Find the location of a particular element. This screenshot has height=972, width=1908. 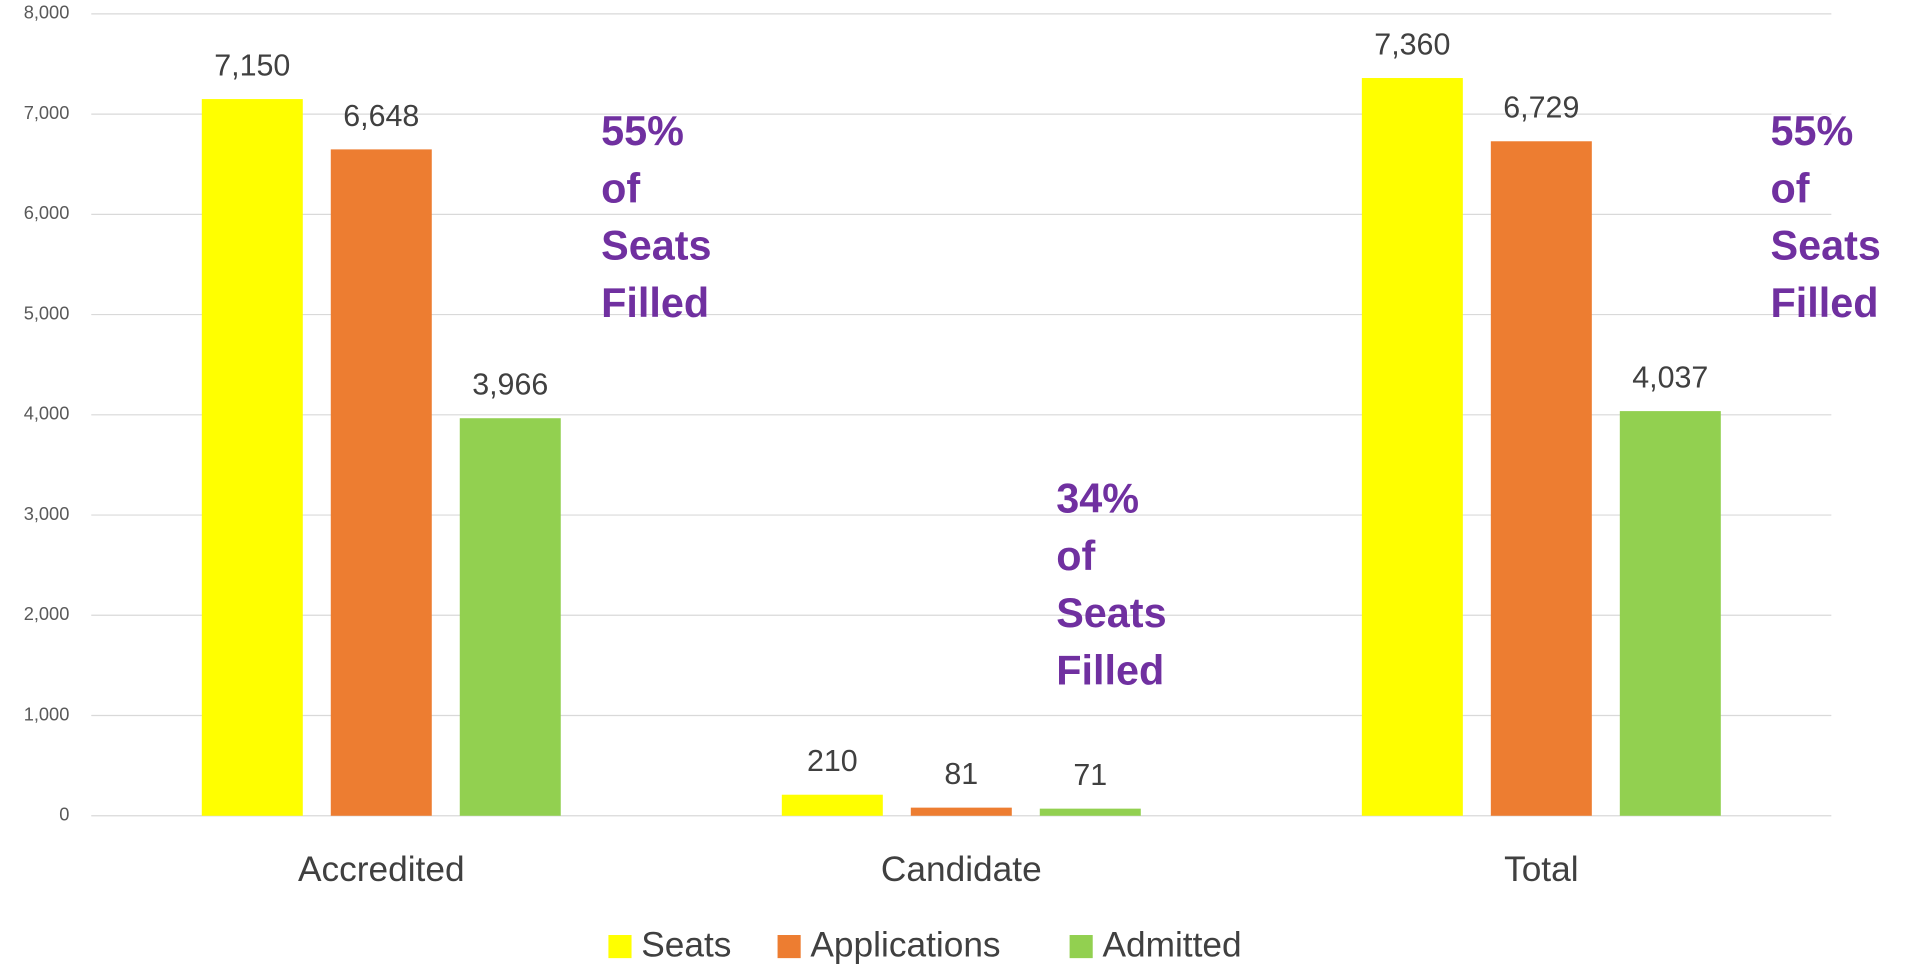

y-tick-label: 4,000 is located at coordinates (47, 413).